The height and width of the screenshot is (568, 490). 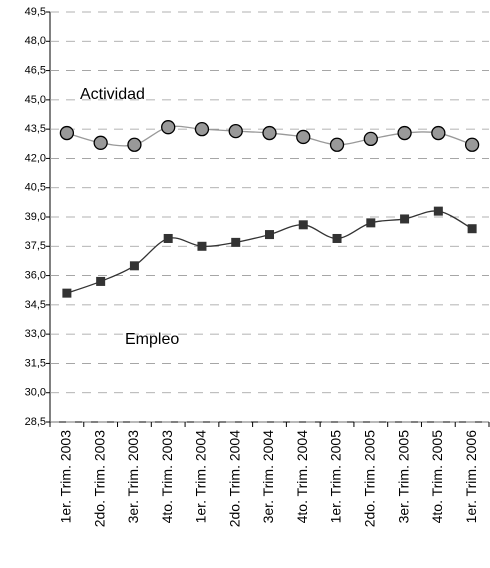 What do you see at coordinates (302, 477) in the screenshot?
I see `x-tick-label: 4to. Trim. 2004` at bounding box center [302, 477].